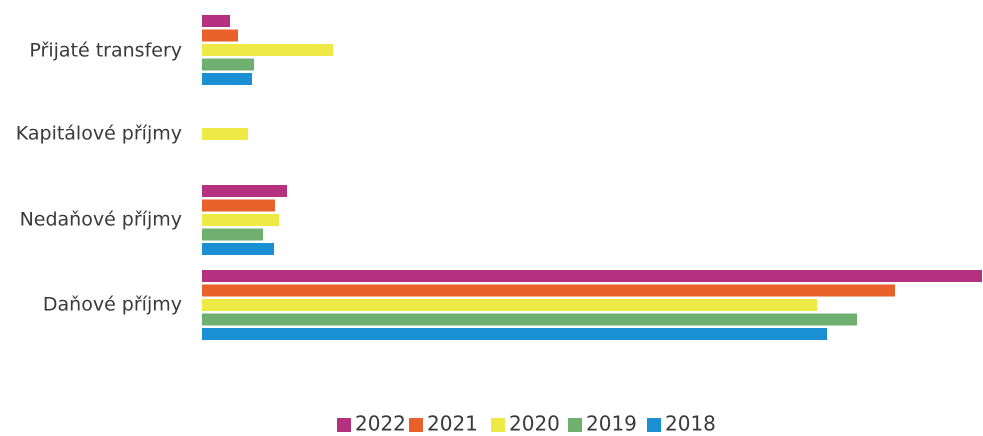  Describe the element at coordinates (529, 319) in the screenshot. I see `bar-danove-prijmy-2019` at that location.